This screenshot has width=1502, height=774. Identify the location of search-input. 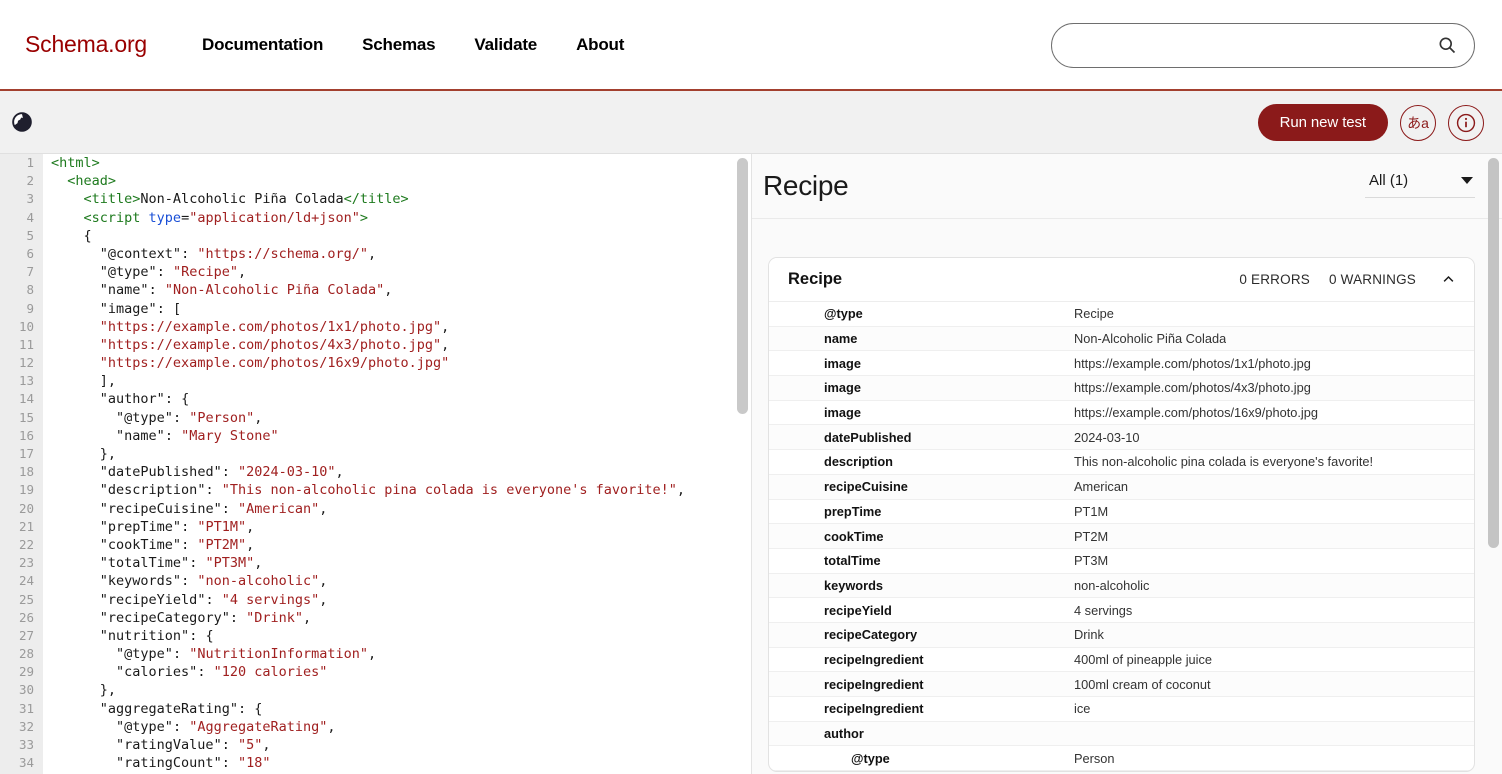
(1263, 45).